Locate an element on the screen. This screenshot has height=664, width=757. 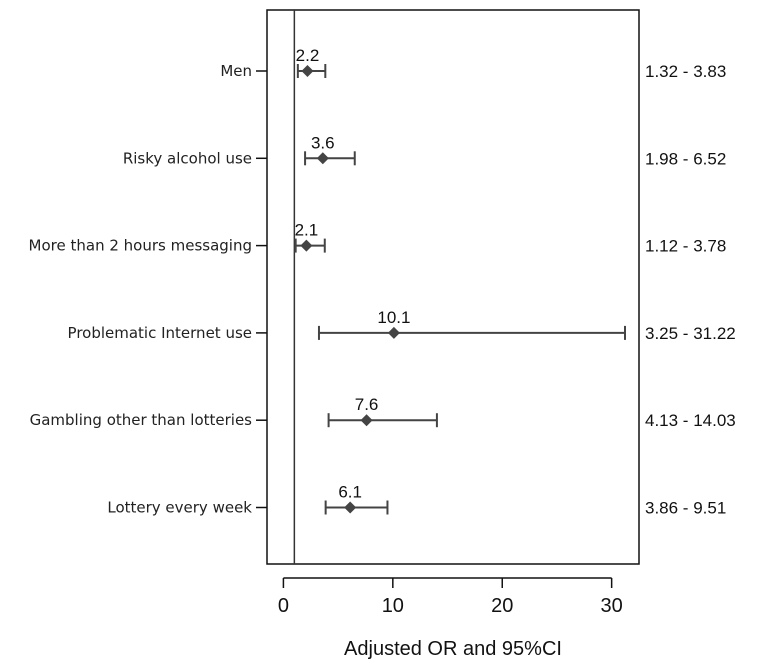
row-label: Gambling other than lotteries is located at coordinates (141, 420).